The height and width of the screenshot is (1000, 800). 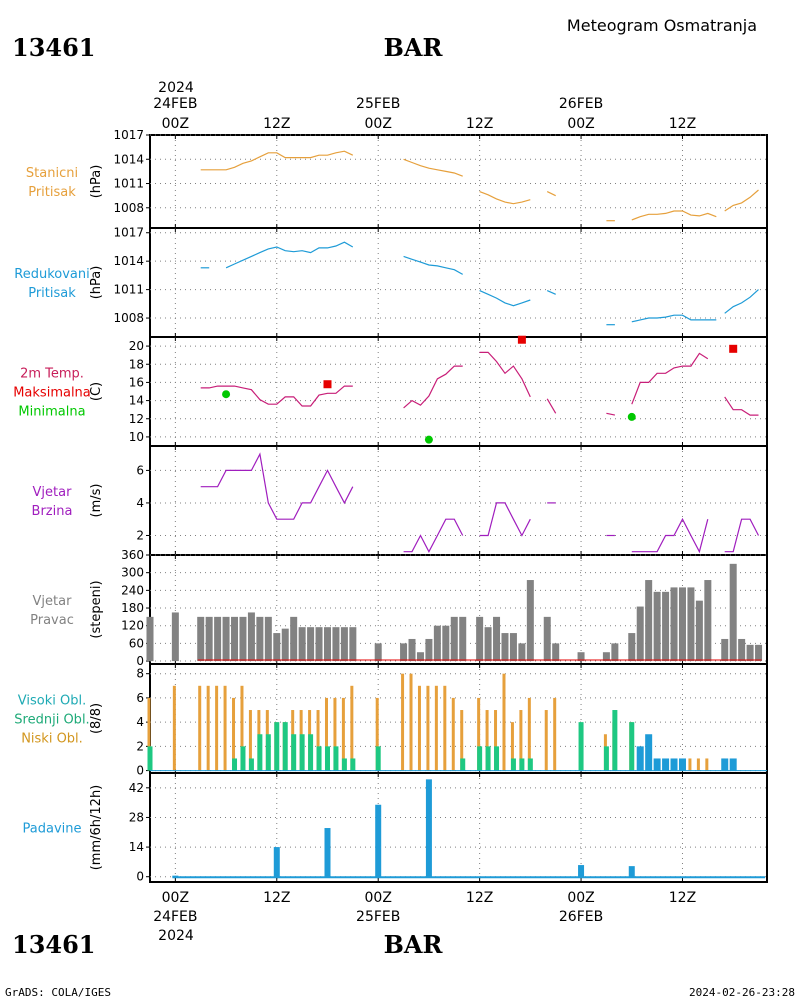 What do you see at coordinates (96, 828) in the screenshot?
I see `y-axis-label: (mm/6h/12h)` at bounding box center [96, 828].